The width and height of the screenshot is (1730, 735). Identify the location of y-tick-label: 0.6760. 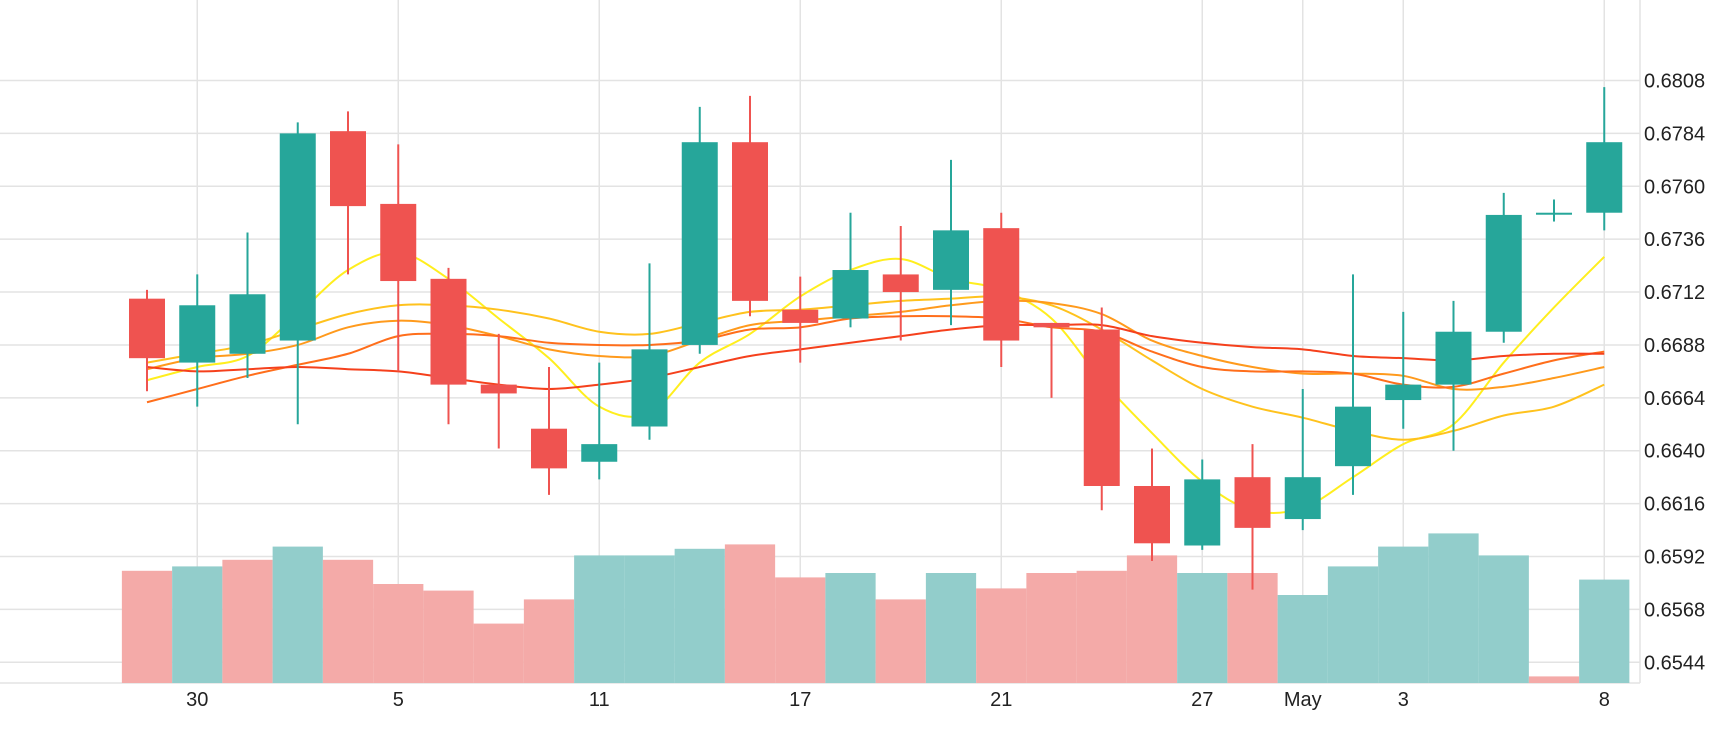
(1674, 187).